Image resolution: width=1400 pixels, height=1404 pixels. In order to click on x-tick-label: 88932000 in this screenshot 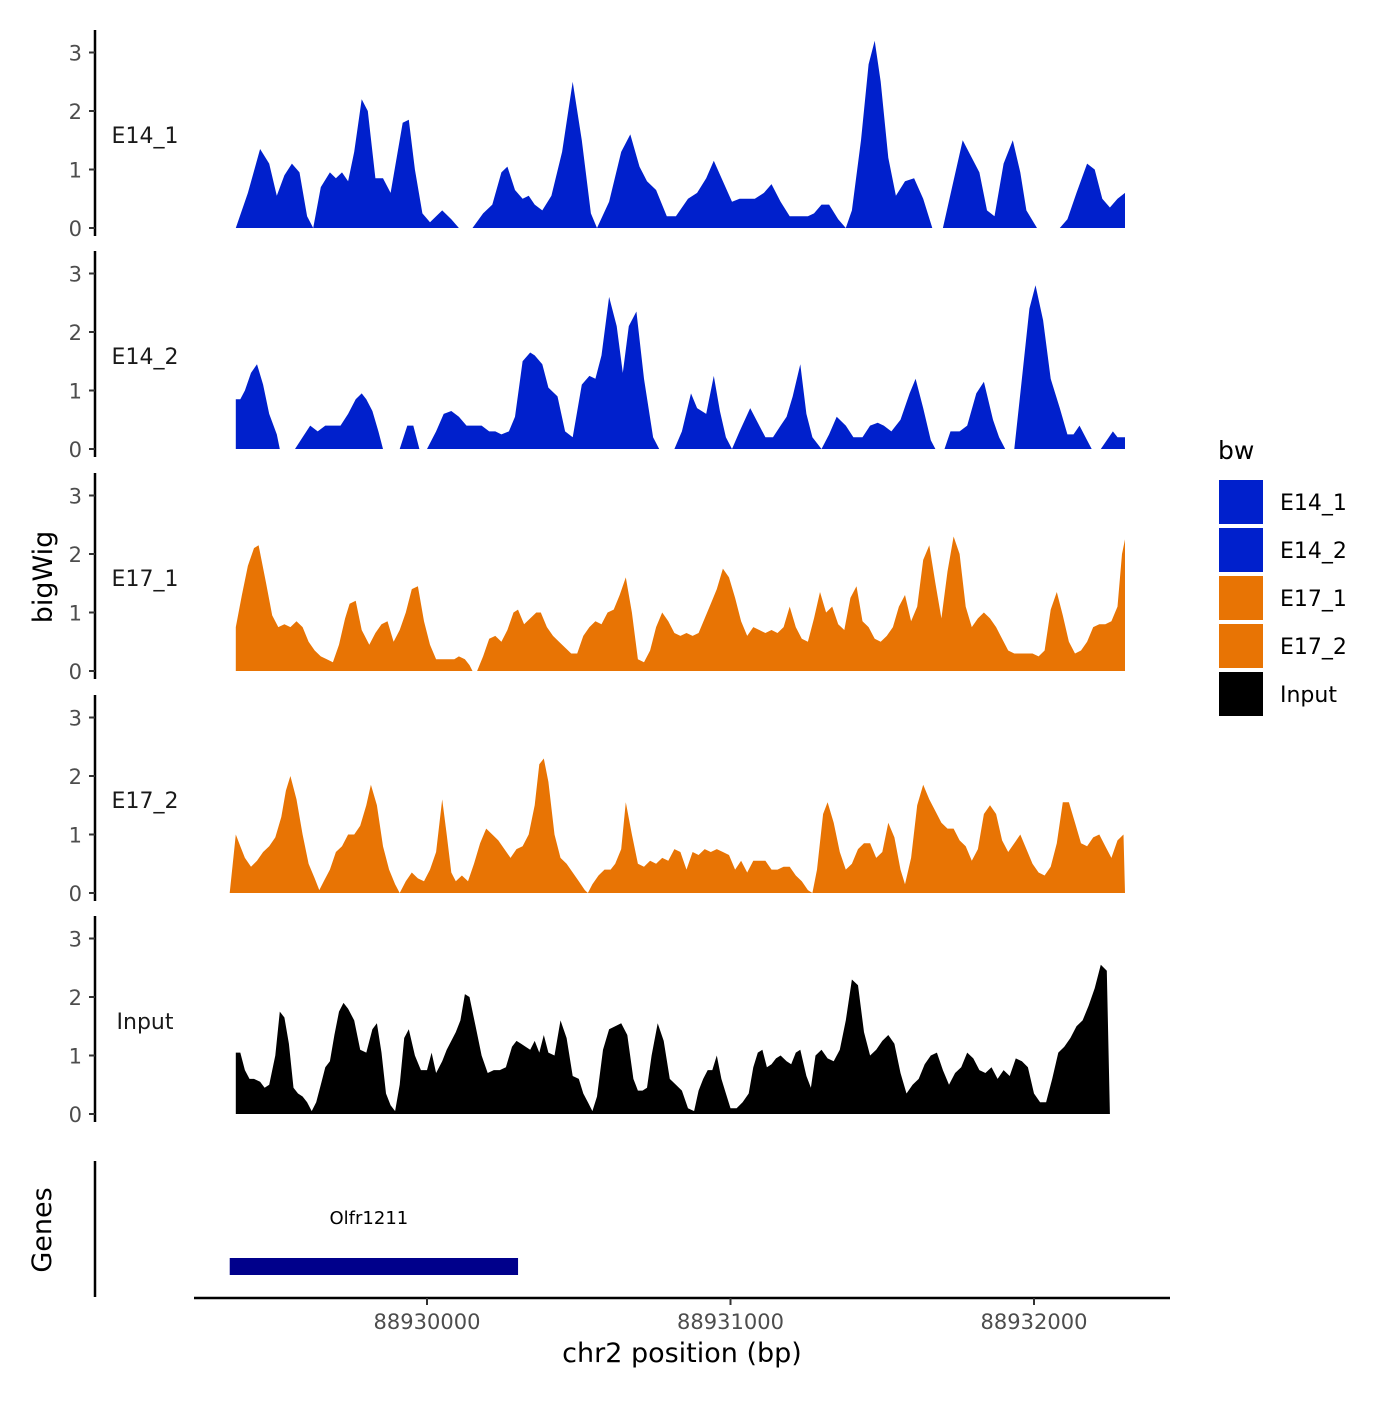, I will do `click(1034, 1322)`.